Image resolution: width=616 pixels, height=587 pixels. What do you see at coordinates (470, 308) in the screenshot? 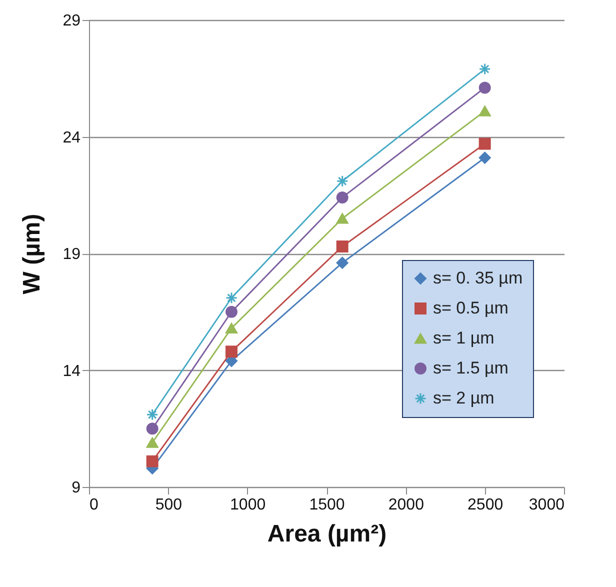
I see `legend-label: s= 0.5 µm` at bounding box center [470, 308].